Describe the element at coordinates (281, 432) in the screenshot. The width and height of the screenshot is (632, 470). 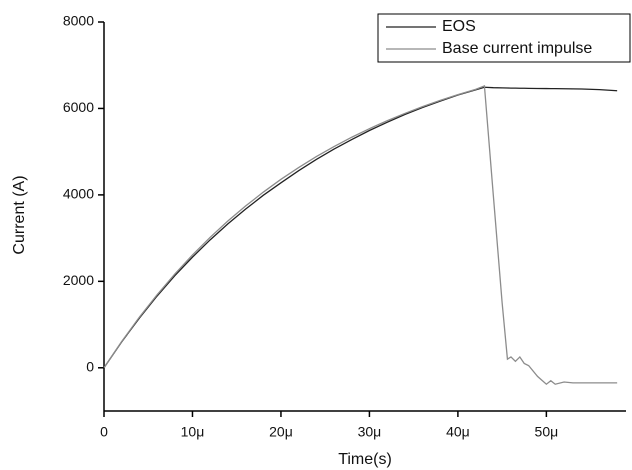
I see `x-tick-label: 20μ` at that location.